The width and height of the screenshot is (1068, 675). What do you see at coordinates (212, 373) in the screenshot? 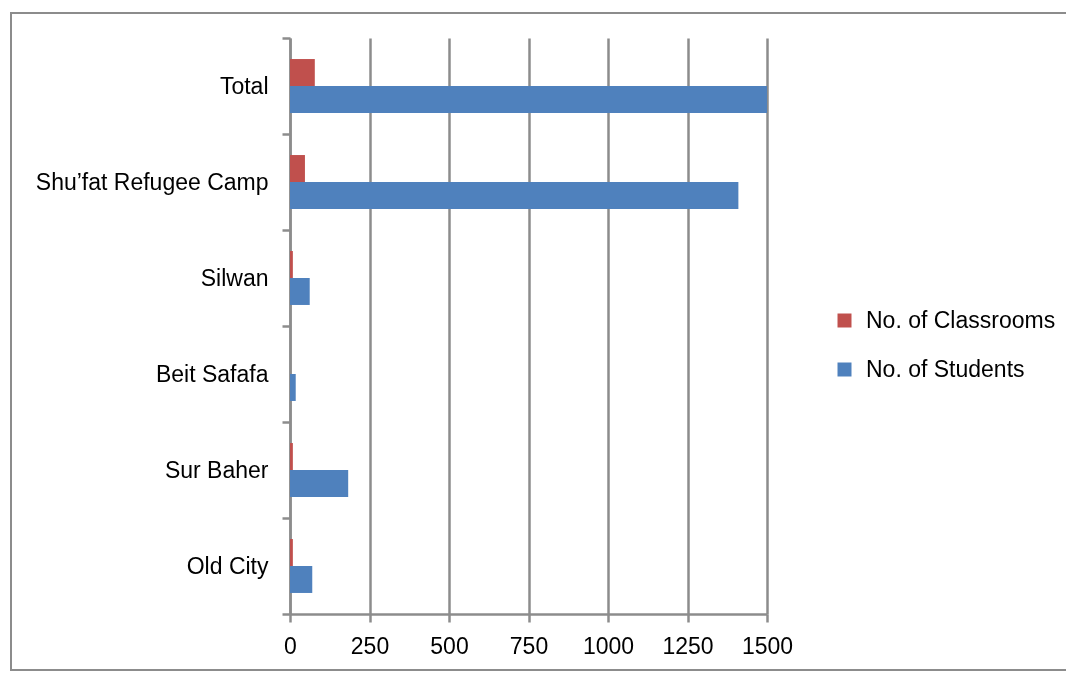
I see `y-tick-label: Beit Safafa` at bounding box center [212, 373].